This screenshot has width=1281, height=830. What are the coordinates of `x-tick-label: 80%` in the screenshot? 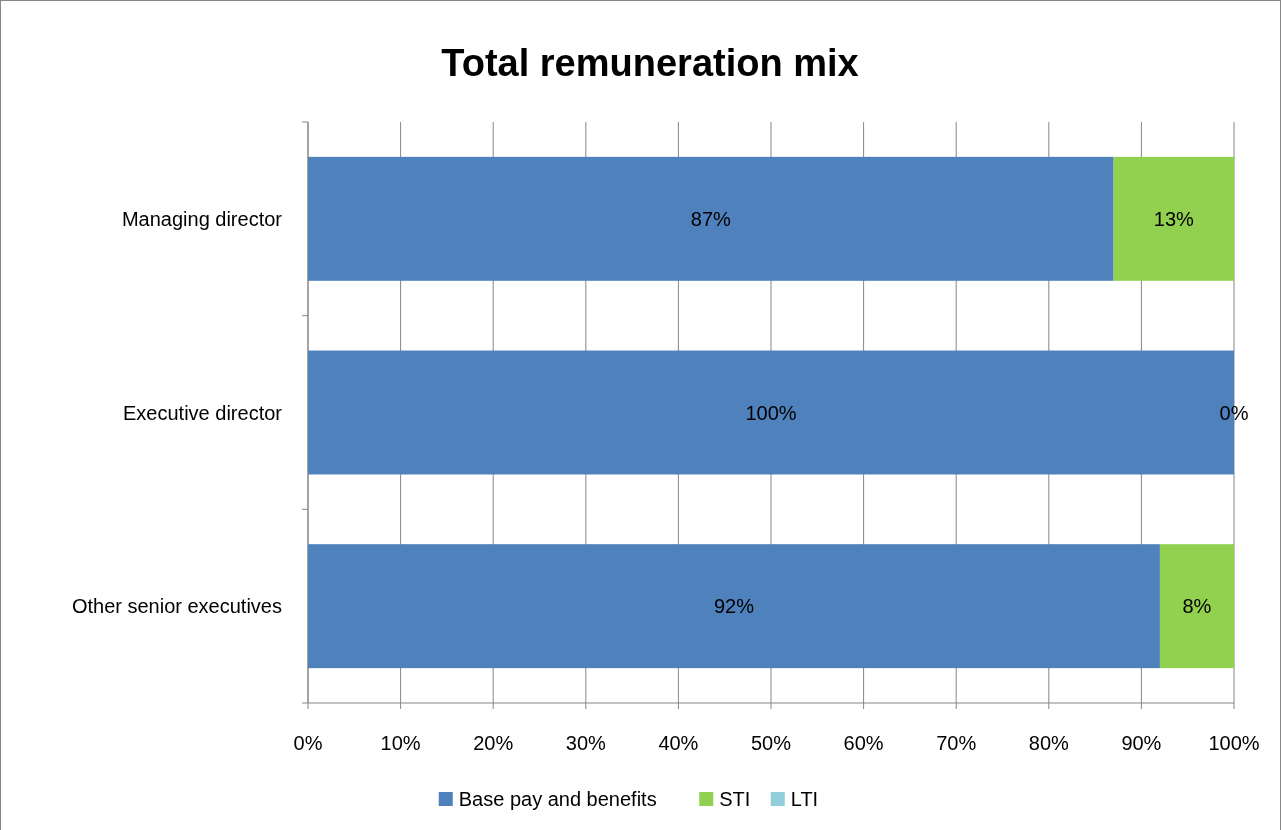 It's located at (1049, 743).